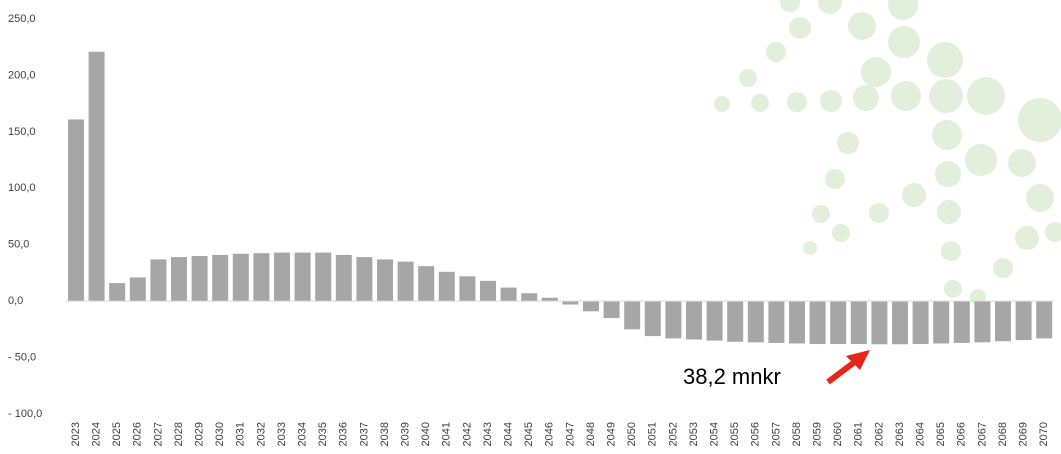 Image resolution: width=1061 pixels, height=454 pixels. Describe the element at coordinates (715, 434) in the screenshot. I see `x-tick-label: 2054` at that location.